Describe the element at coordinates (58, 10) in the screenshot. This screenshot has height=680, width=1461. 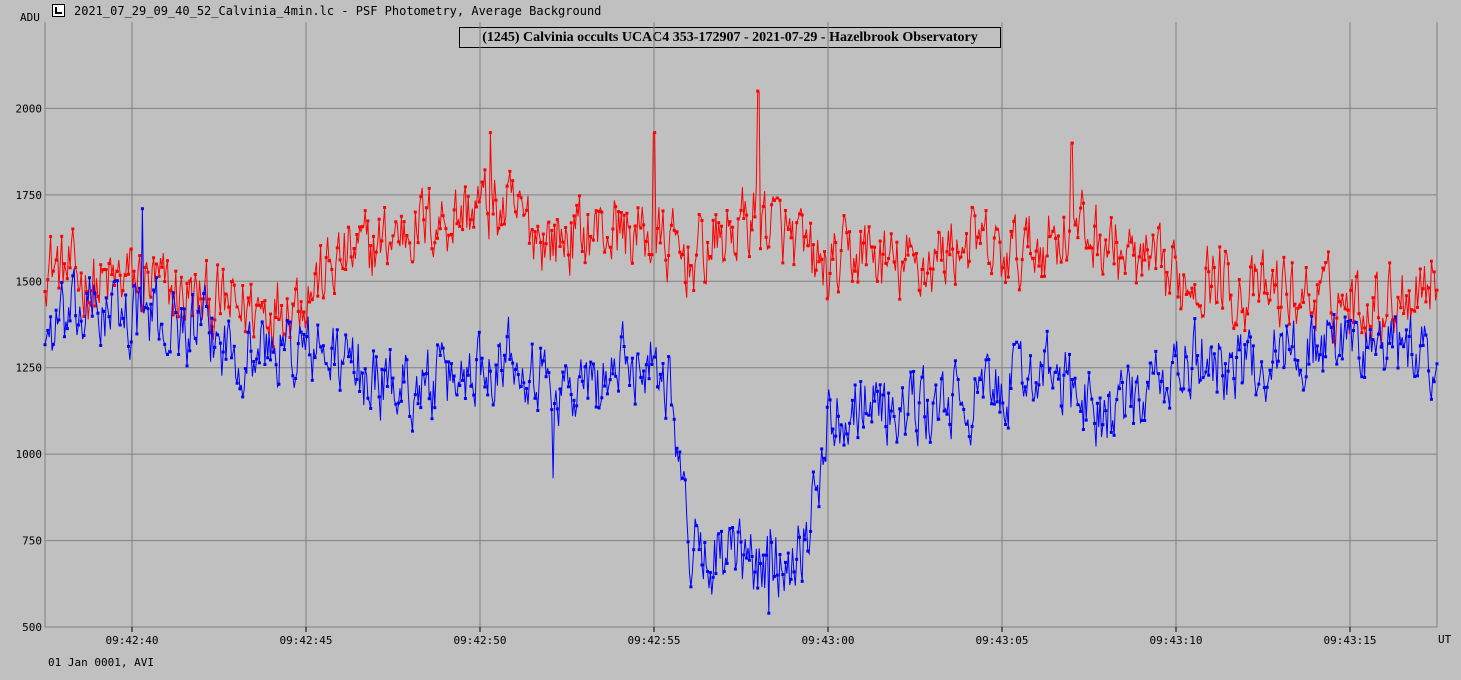
I see `lightcurve-app-icon` at that location.